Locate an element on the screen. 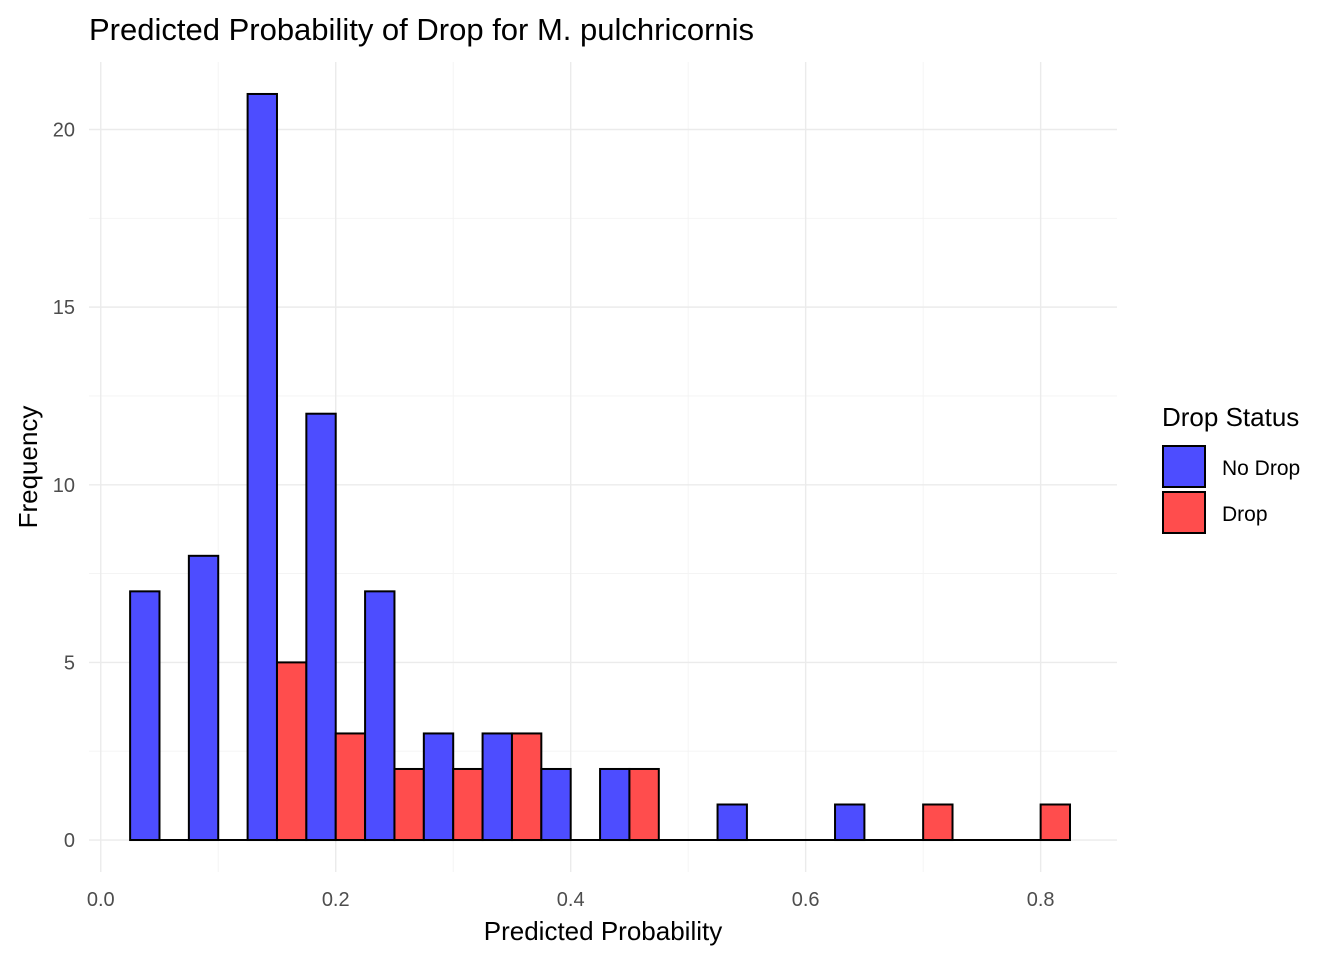 The width and height of the screenshot is (1344, 960). legend-swatch-drop is located at coordinates (1184, 512).